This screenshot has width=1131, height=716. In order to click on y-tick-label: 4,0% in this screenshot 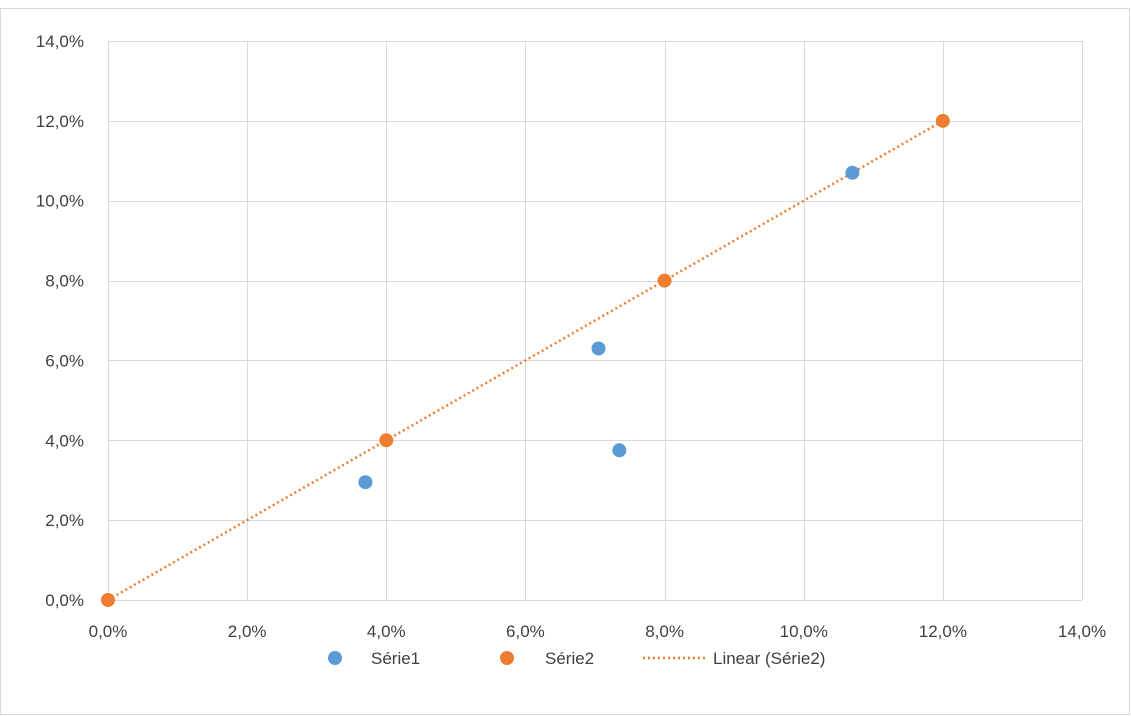, I will do `click(64, 440)`.